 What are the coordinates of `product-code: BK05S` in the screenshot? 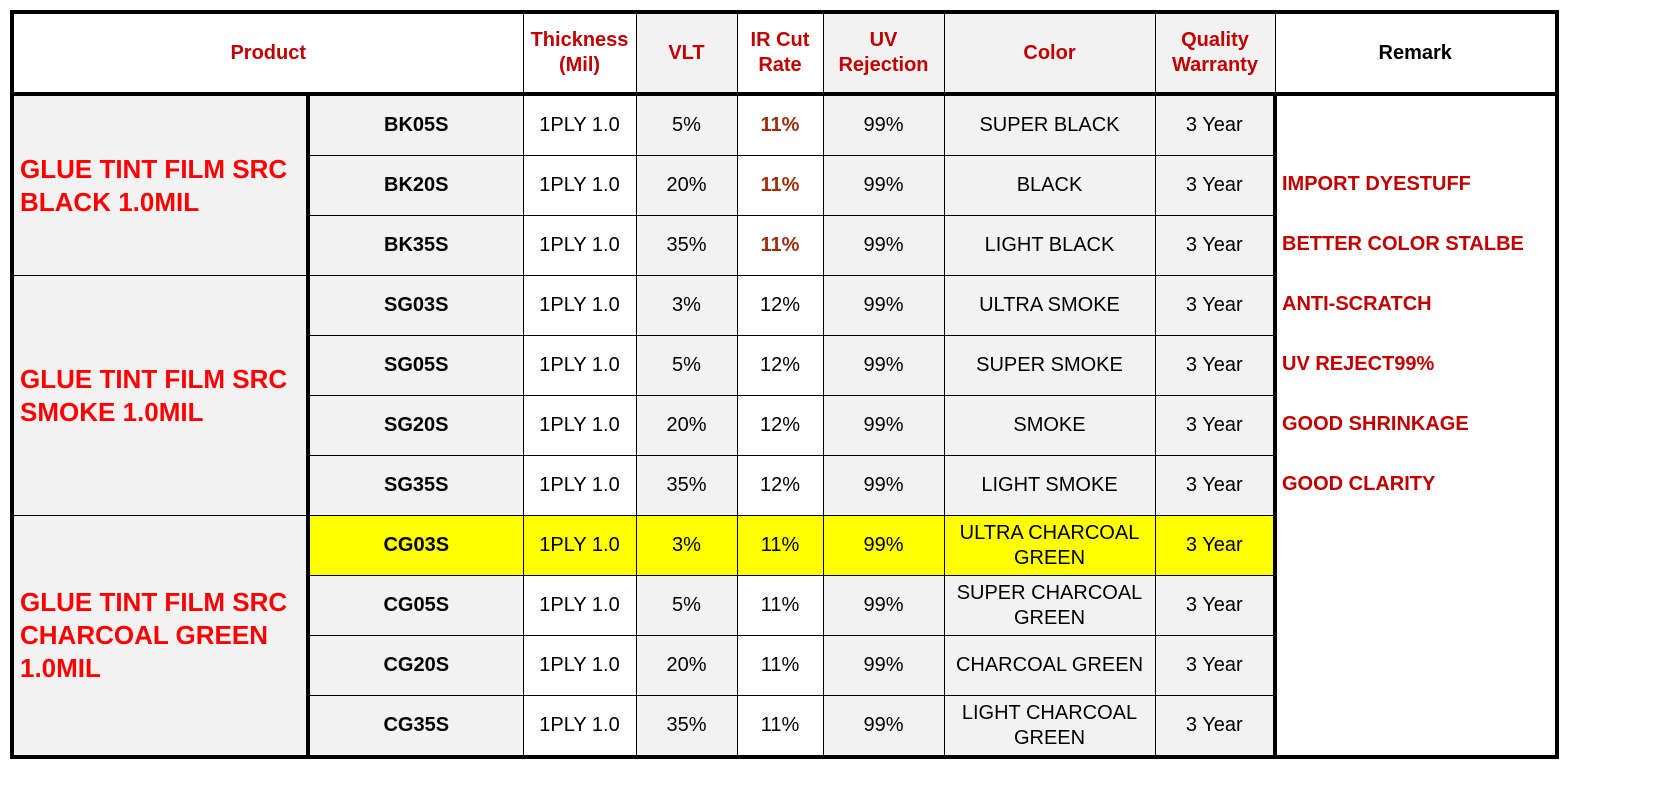 It's located at (415, 124).